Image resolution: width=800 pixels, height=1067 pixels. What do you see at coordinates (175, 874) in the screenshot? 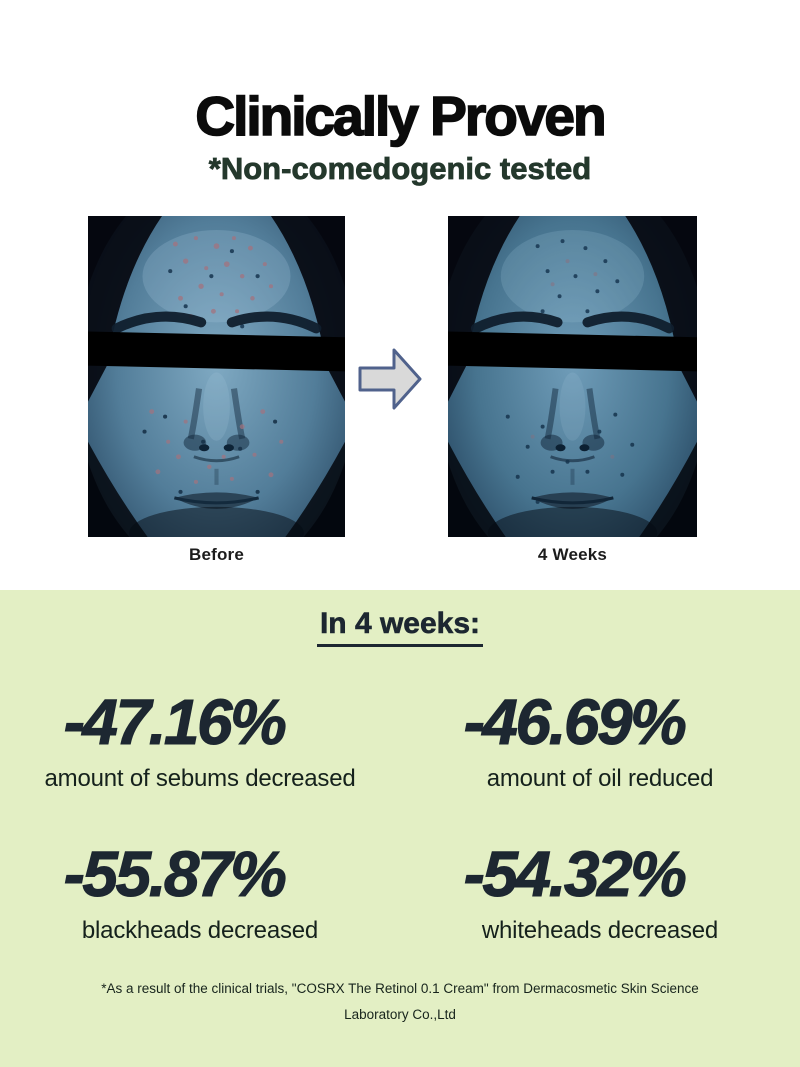
I see `stat-blackheads-value: -55.87%` at bounding box center [175, 874].